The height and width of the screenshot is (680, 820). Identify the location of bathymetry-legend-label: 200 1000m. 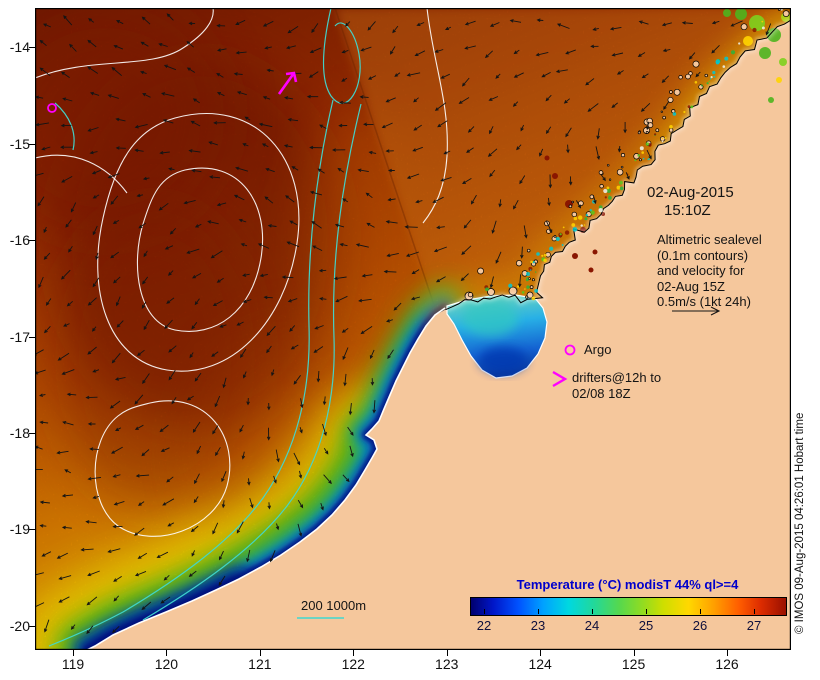
(334, 605).